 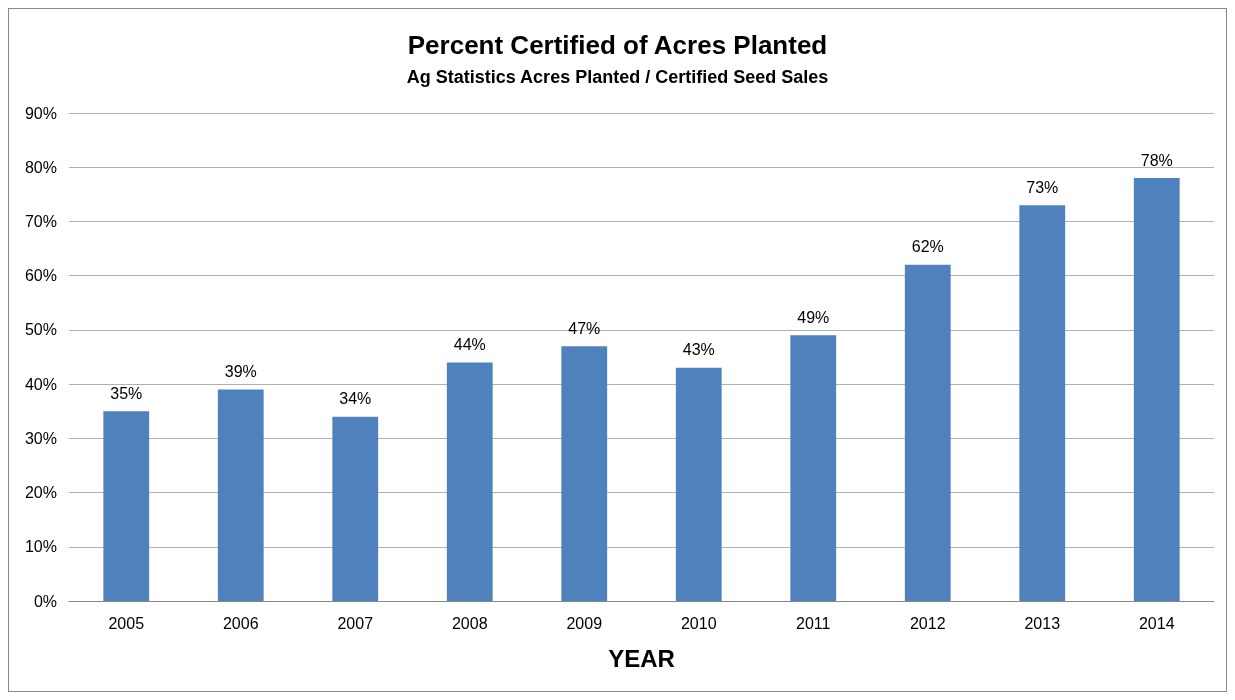 I want to click on data-label: 47%, so click(x=584, y=328).